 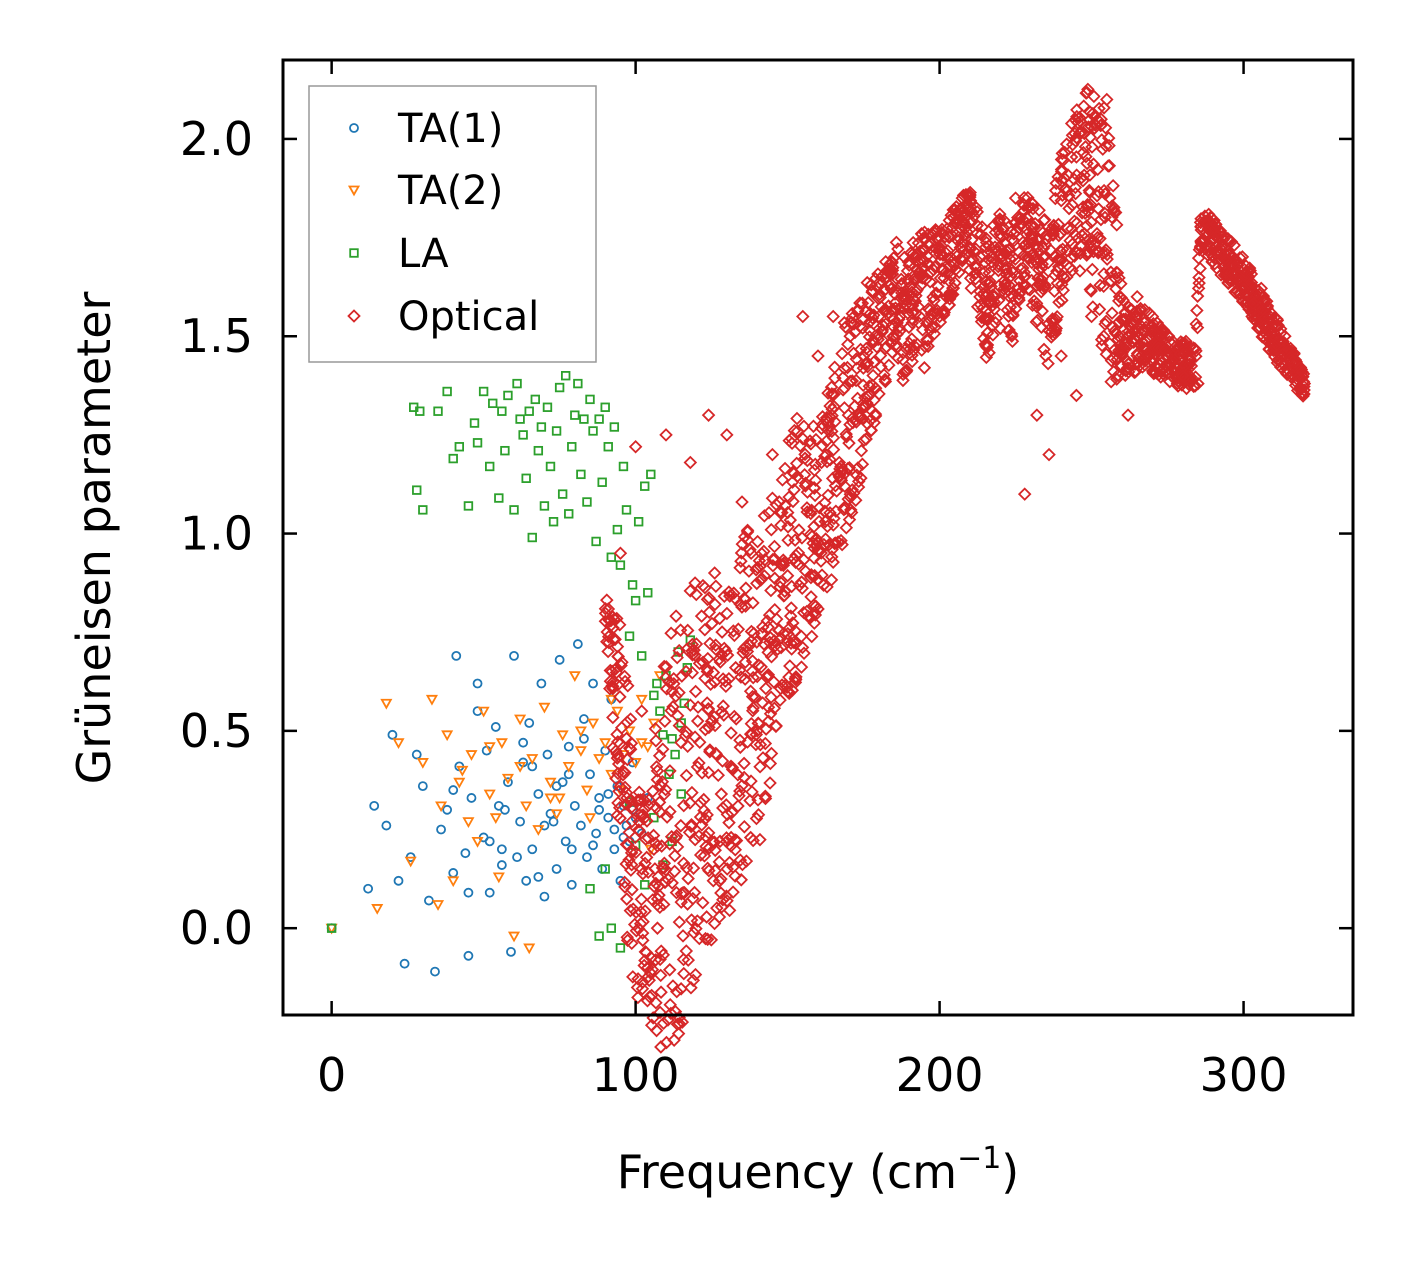 I want to click on x-tick-label: 200, so click(x=940, y=1075).